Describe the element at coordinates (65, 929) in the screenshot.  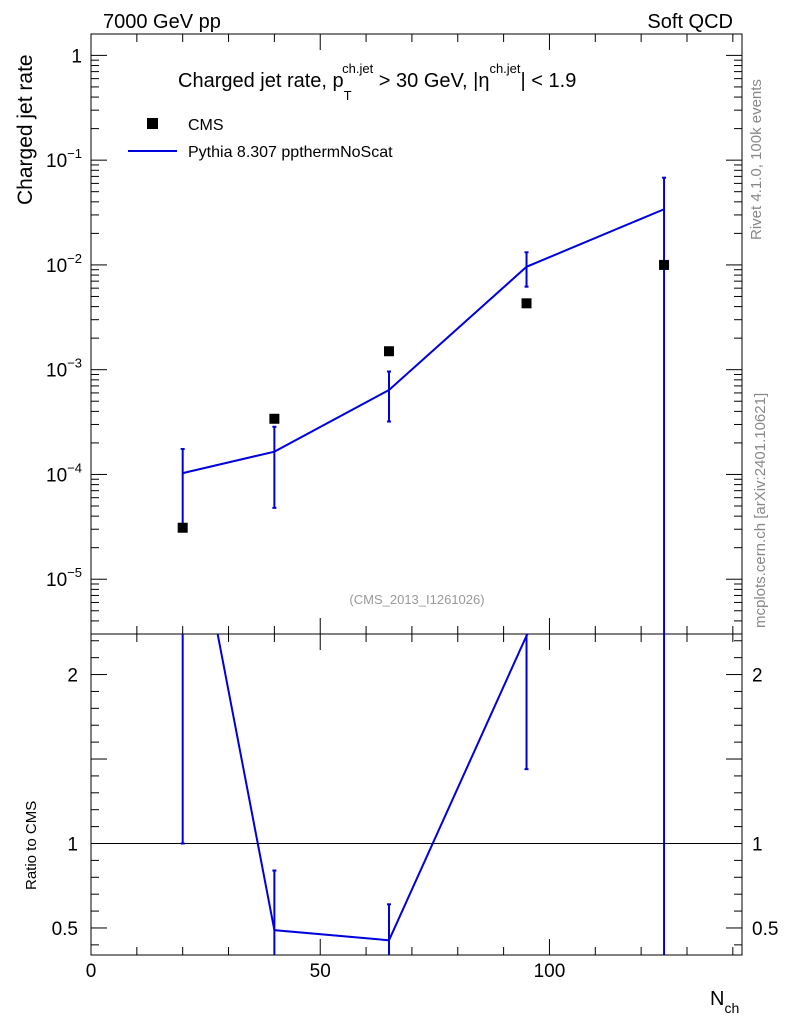
I see `ratio-tick-label: 0.5` at that location.